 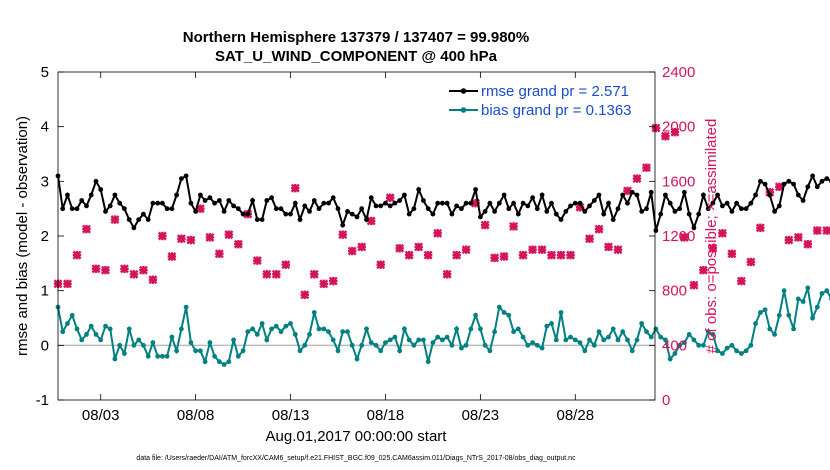 What do you see at coordinates (45, 127) in the screenshot?
I see `y-tick-label: 4` at bounding box center [45, 127].